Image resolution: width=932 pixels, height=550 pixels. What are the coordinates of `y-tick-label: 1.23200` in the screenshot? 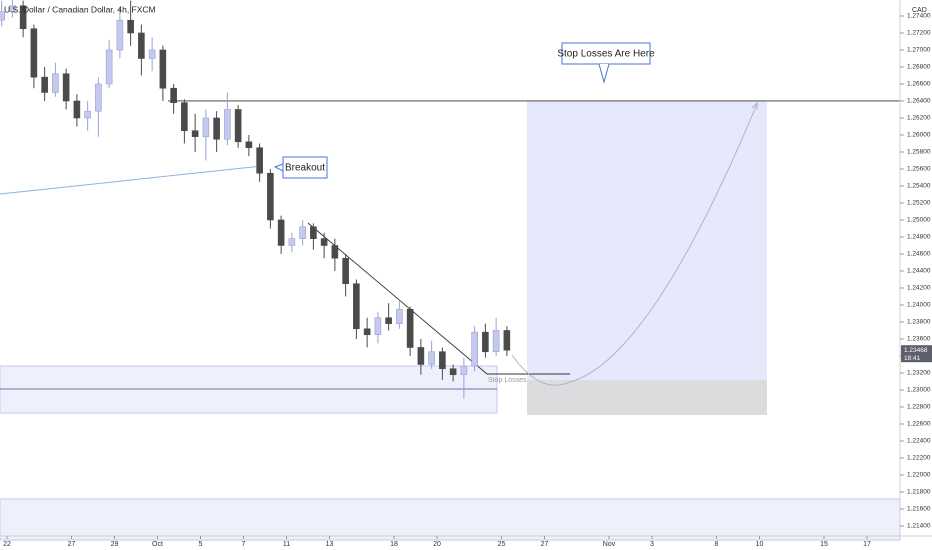 It's located at (919, 373).